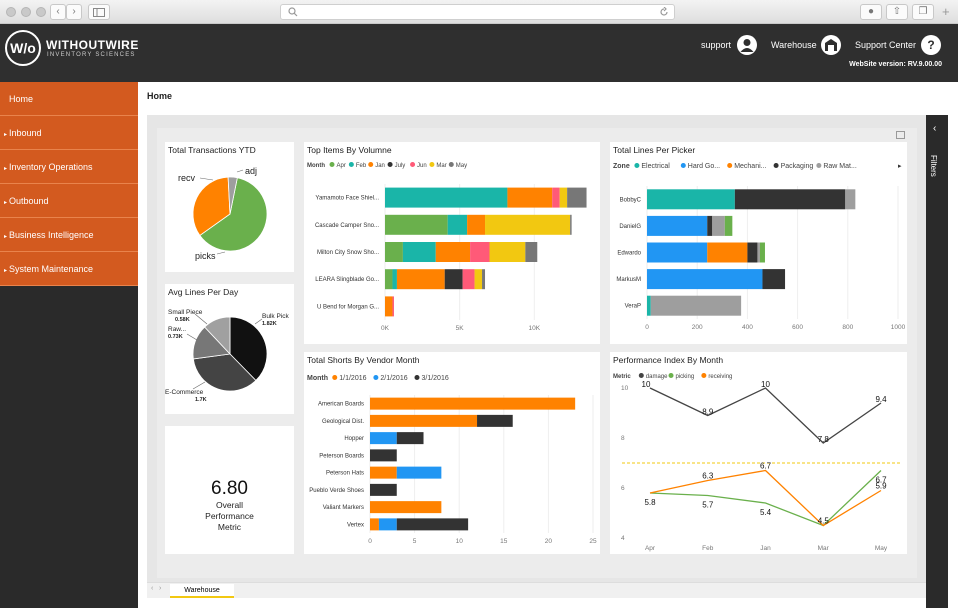 This screenshot has height=608, width=958. What do you see at coordinates (441, 166) in the screenshot?
I see `legend-label: Mar` at bounding box center [441, 166].